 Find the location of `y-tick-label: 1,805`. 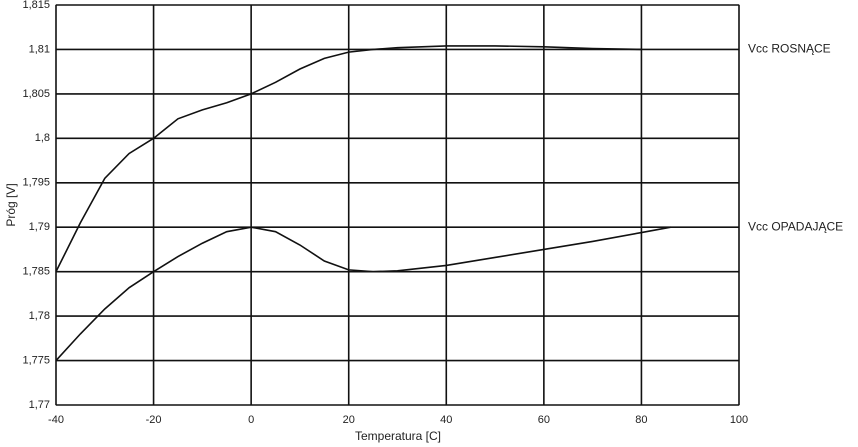

y-tick-label: 1,805 is located at coordinates (36, 94).